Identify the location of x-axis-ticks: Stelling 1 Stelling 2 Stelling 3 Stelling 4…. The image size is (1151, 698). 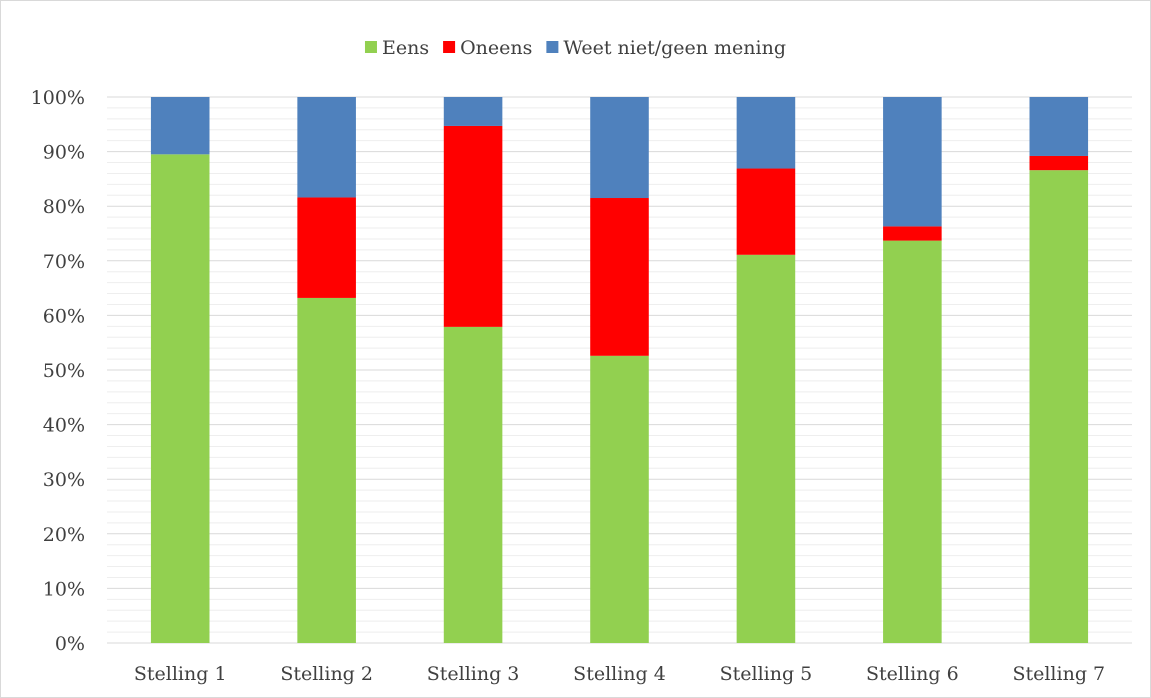
(619, 674).